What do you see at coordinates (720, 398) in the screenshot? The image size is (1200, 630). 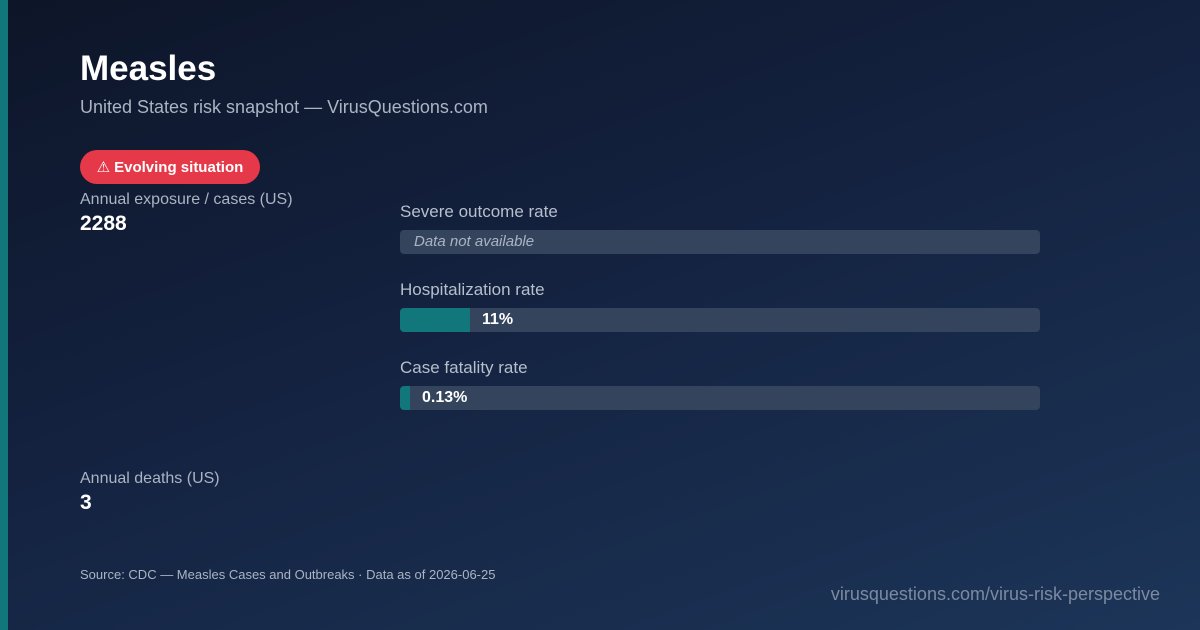 I see `case-fatality-bar: 0.13%` at bounding box center [720, 398].